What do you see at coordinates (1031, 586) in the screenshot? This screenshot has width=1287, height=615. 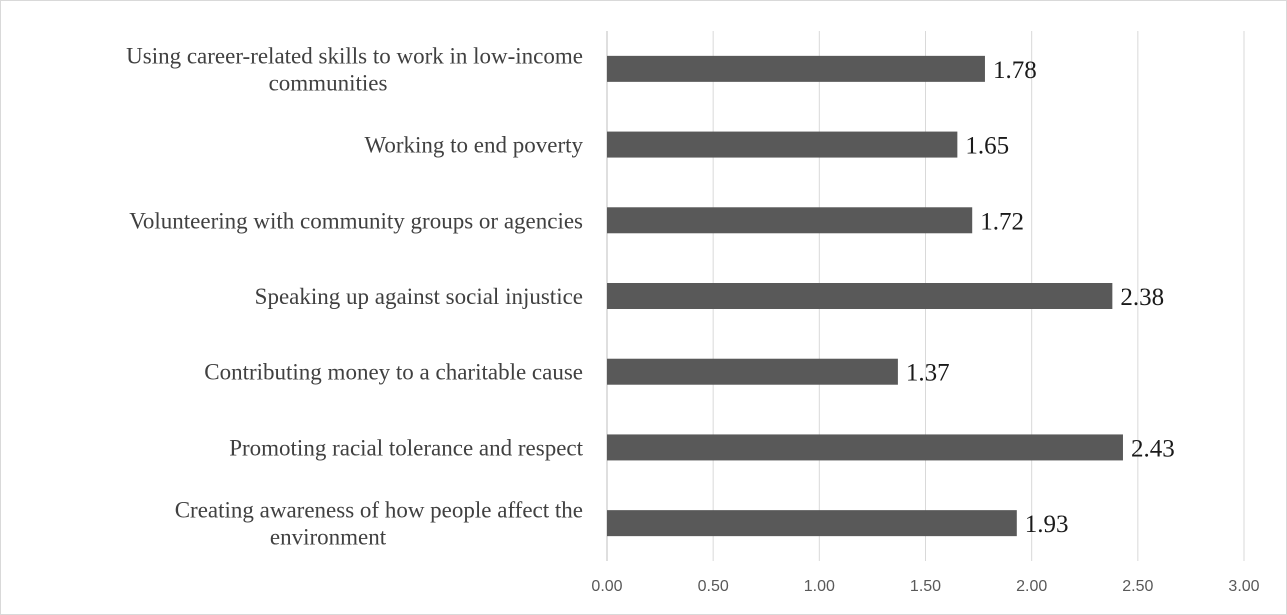 I see `x-tick-label: 2.00` at bounding box center [1031, 586].